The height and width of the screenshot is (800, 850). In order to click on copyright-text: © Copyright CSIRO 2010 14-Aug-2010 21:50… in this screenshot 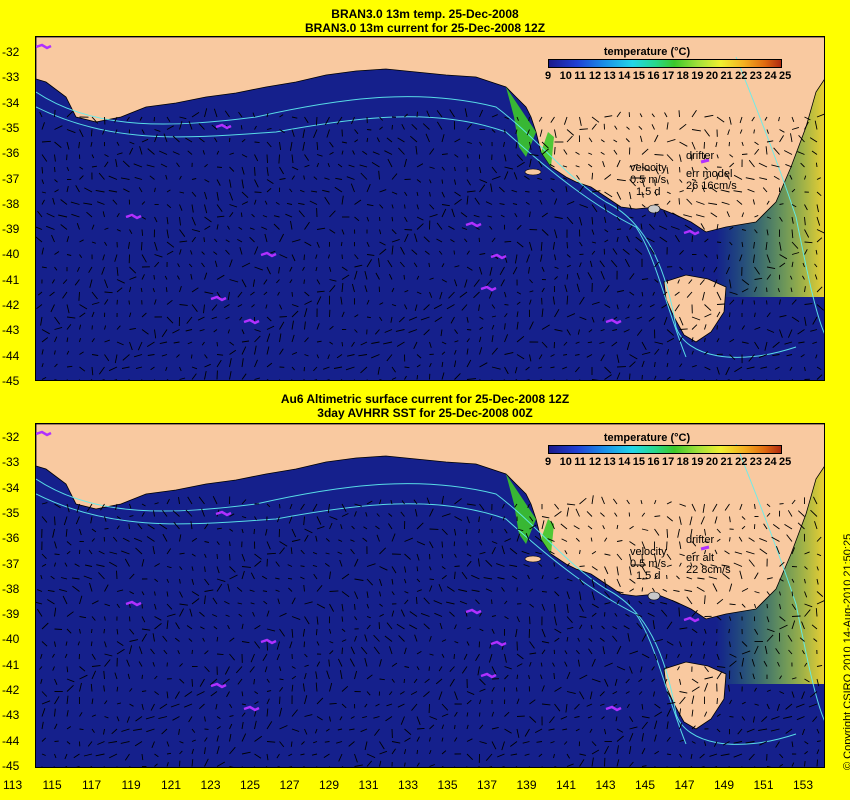, I will do `click(846, 652)`.